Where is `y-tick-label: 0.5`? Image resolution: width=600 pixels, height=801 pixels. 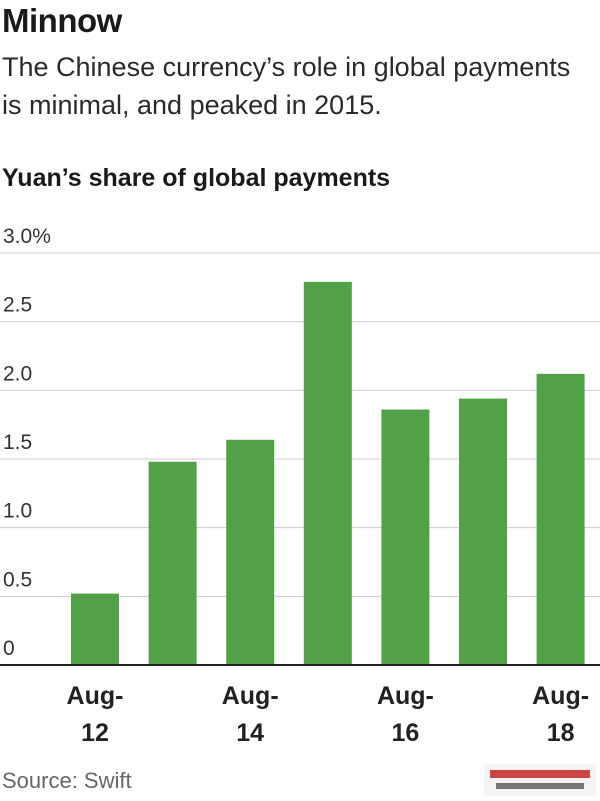 y-tick-label: 0.5 is located at coordinates (17, 579).